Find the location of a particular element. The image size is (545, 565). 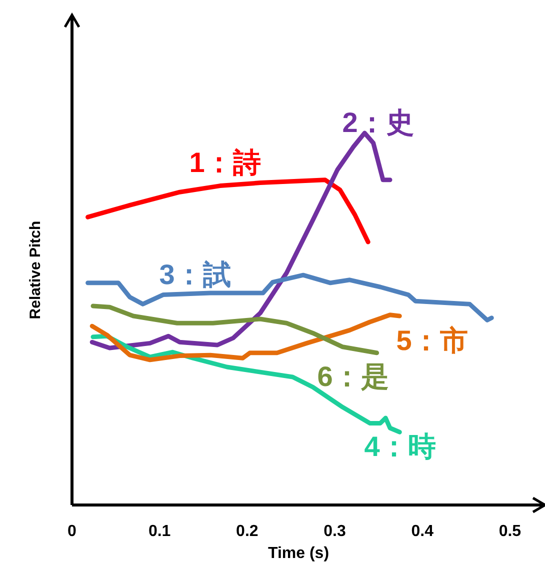

series-label: 3：試 is located at coordinates (195, 274).